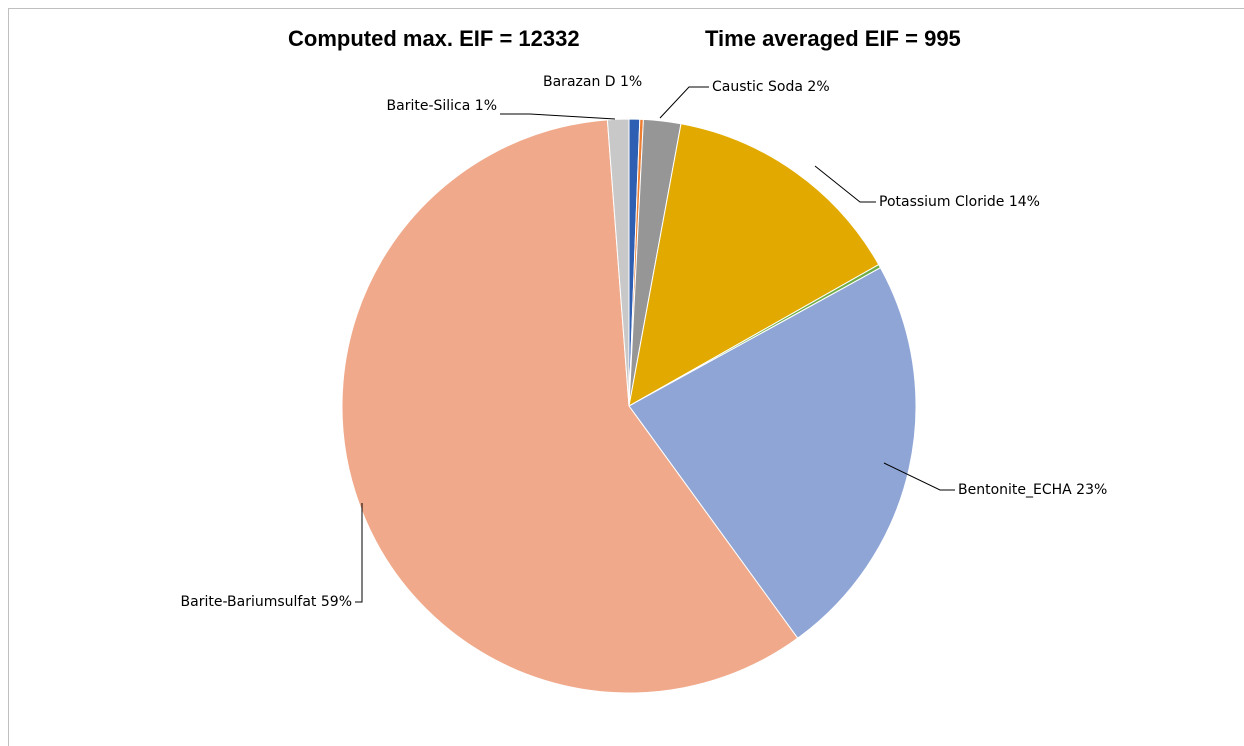 The width and height of the screenshot is (1244, 746). I want to click on slice-label: Barite-Silica 1%, so click(442, 106).